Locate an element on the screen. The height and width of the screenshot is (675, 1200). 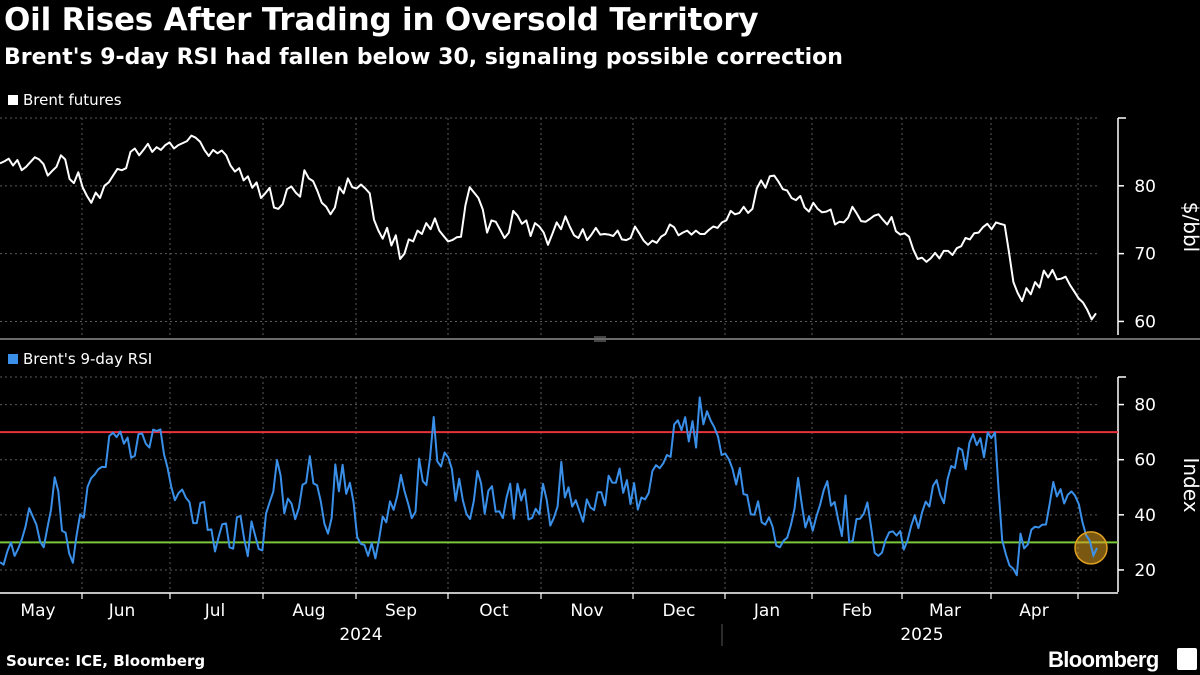
legend-rsi: Brent's 9-day RSI is located at coordinates (80, 359).